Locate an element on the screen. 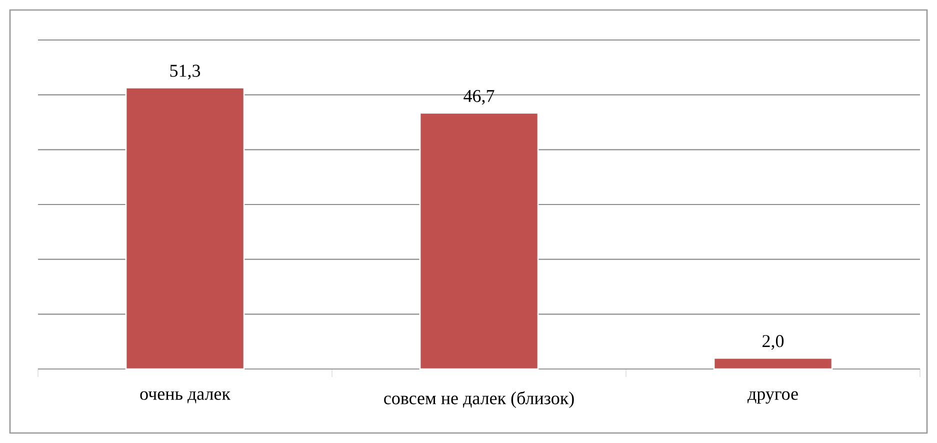  data-label: 51,3 is located at coordinates (185, 72).